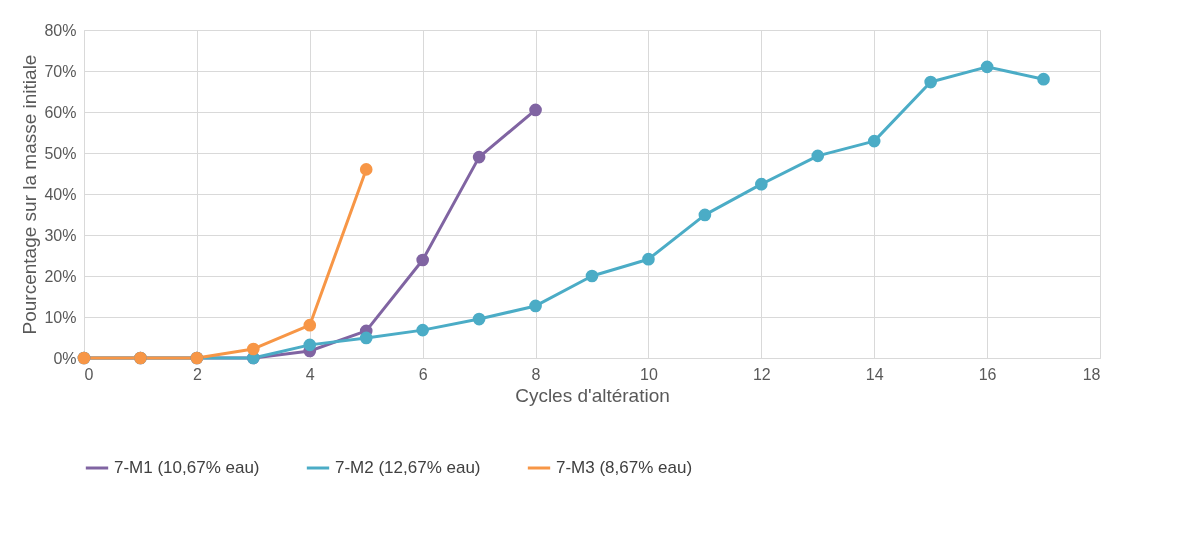 This screenshot has width=1188, height=542. What do you see at coordinates (408, 467) in the screenshot?
I see `legend-label: 7-M2 (12,67% eau)` at bounding box center [408, 467].